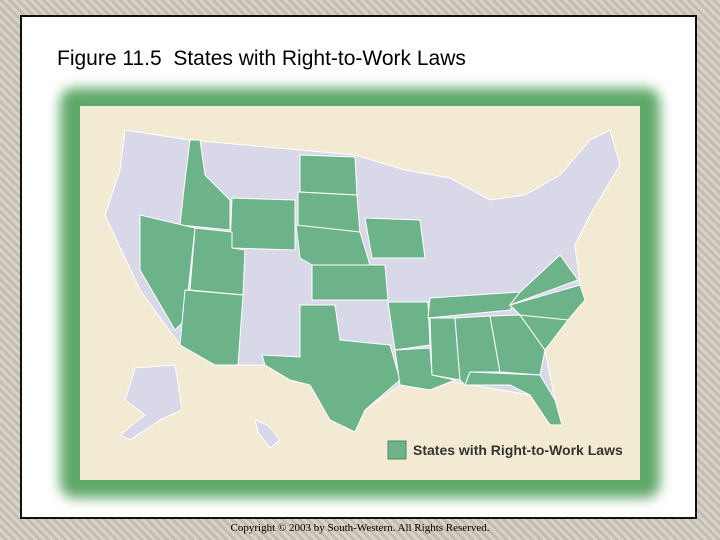 The width and height of the screenshot is (720, 540). I want to click on florida, so click(513, 398).